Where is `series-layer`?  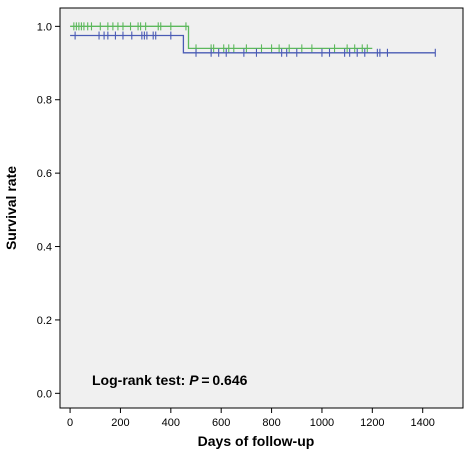
series-layer is located at coordinates (253, 39).